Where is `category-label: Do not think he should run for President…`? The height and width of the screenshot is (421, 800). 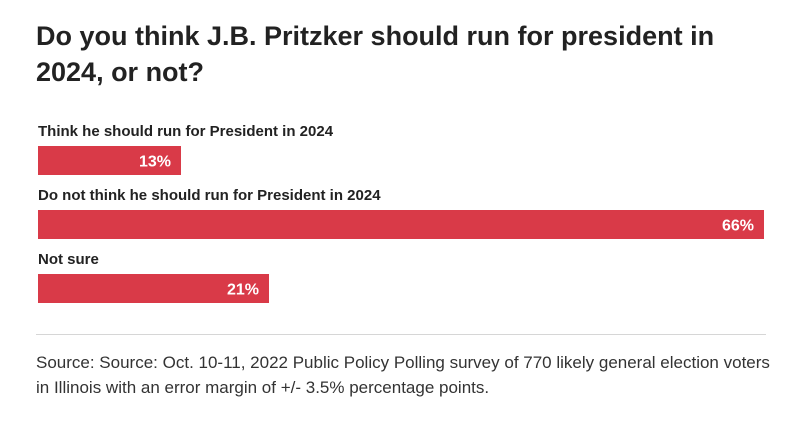 category-label: Do not think he should run for President… is located at coordinates (209, 195).